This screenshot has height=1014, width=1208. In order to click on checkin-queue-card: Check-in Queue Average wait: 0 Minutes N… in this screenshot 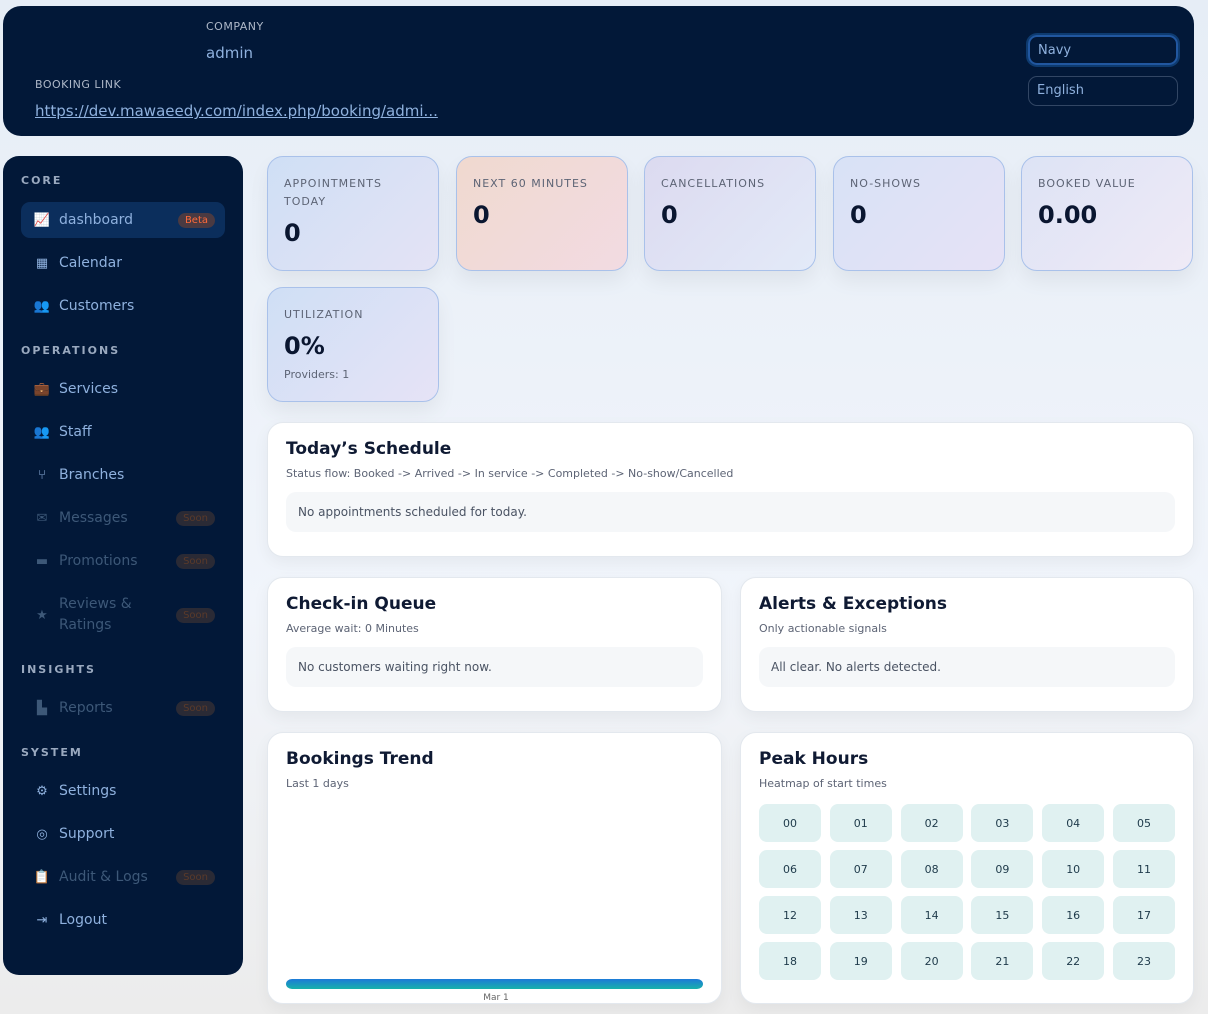, I will do `click(494, 644)`.